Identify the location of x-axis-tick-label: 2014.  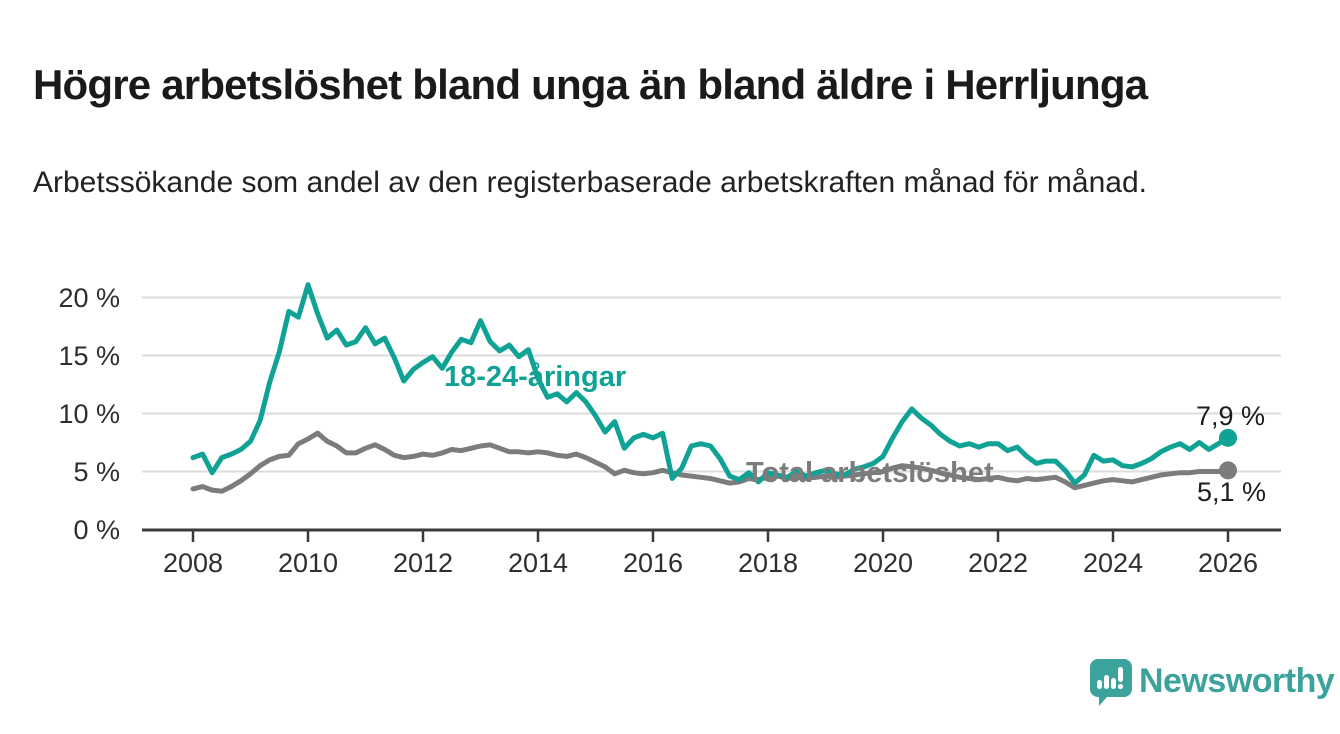
(538, 563).